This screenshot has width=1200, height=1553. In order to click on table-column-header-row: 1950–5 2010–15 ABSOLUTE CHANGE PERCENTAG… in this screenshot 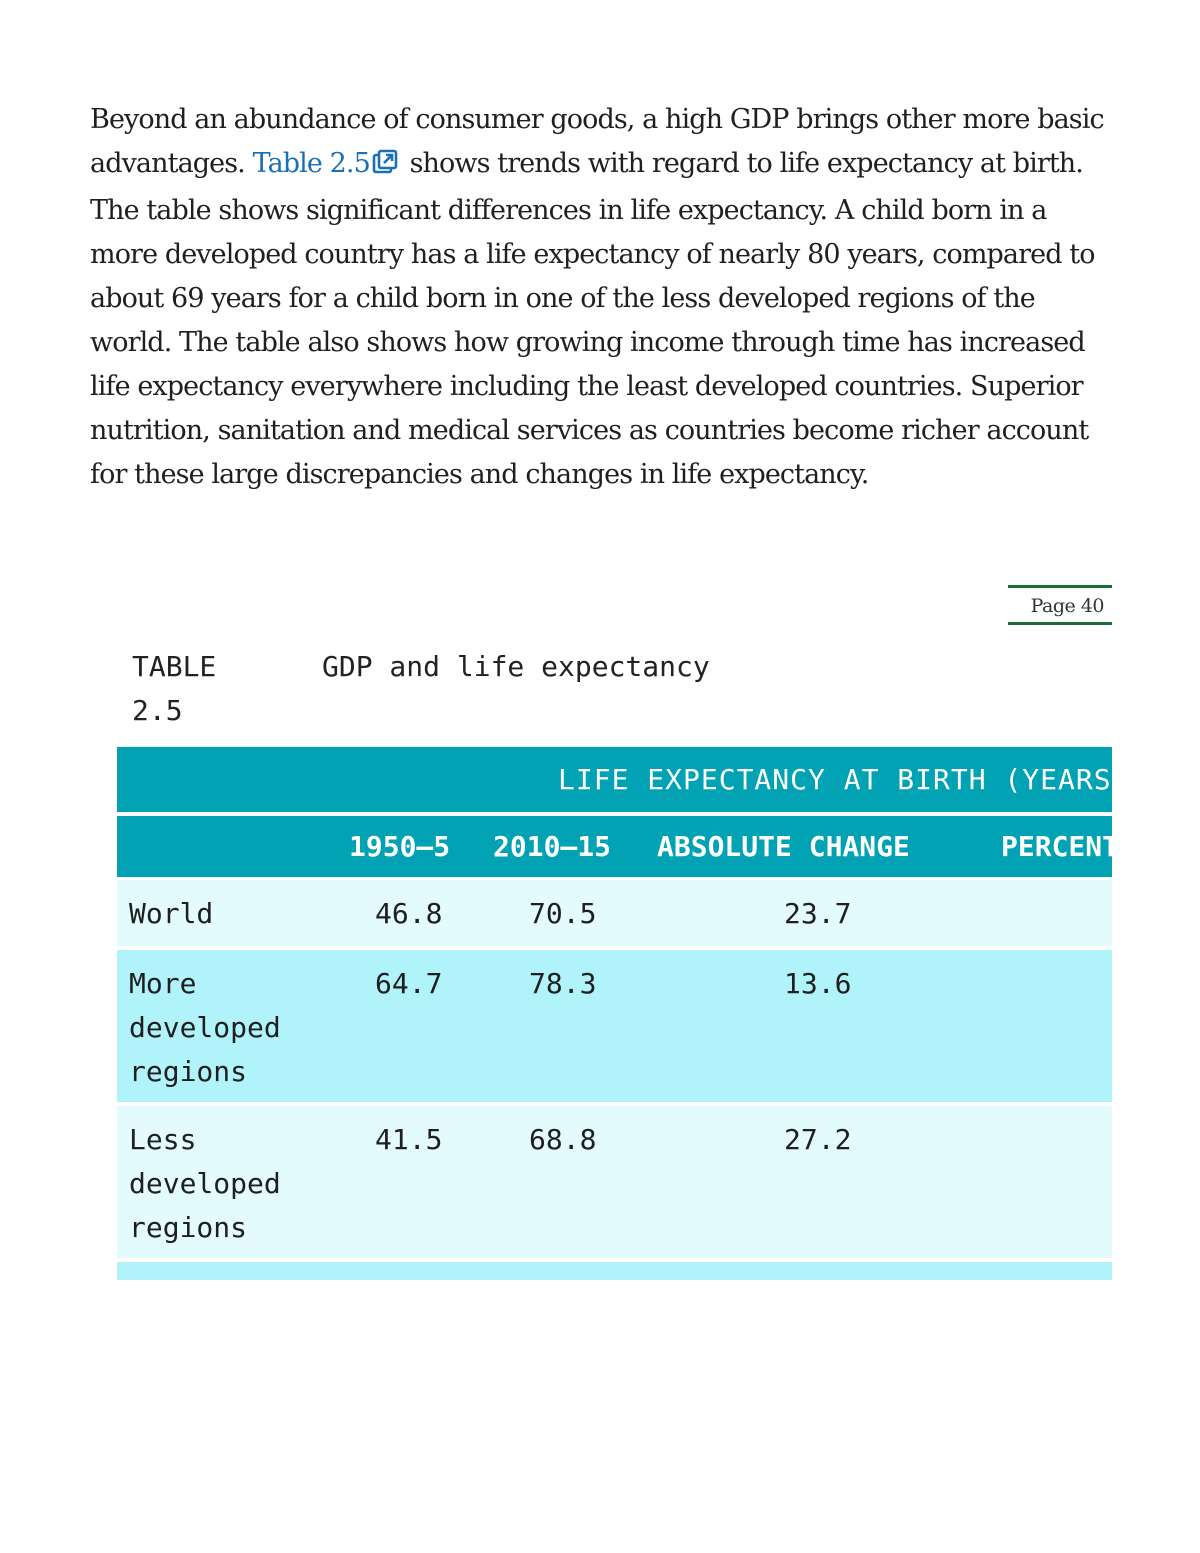, I will do `click(614, 846)`.